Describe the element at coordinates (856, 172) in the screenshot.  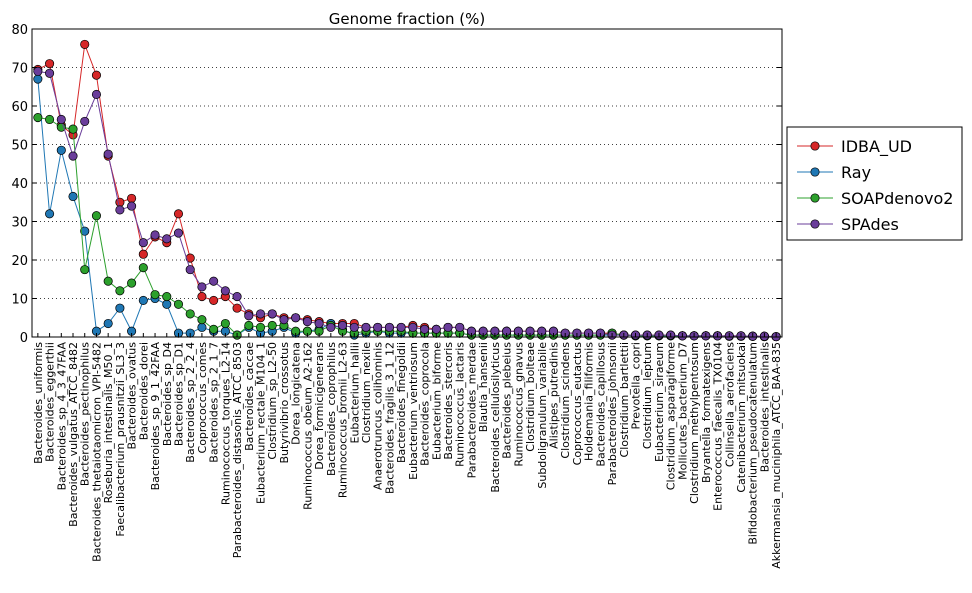
I see `legend-label: Ray` at that location.